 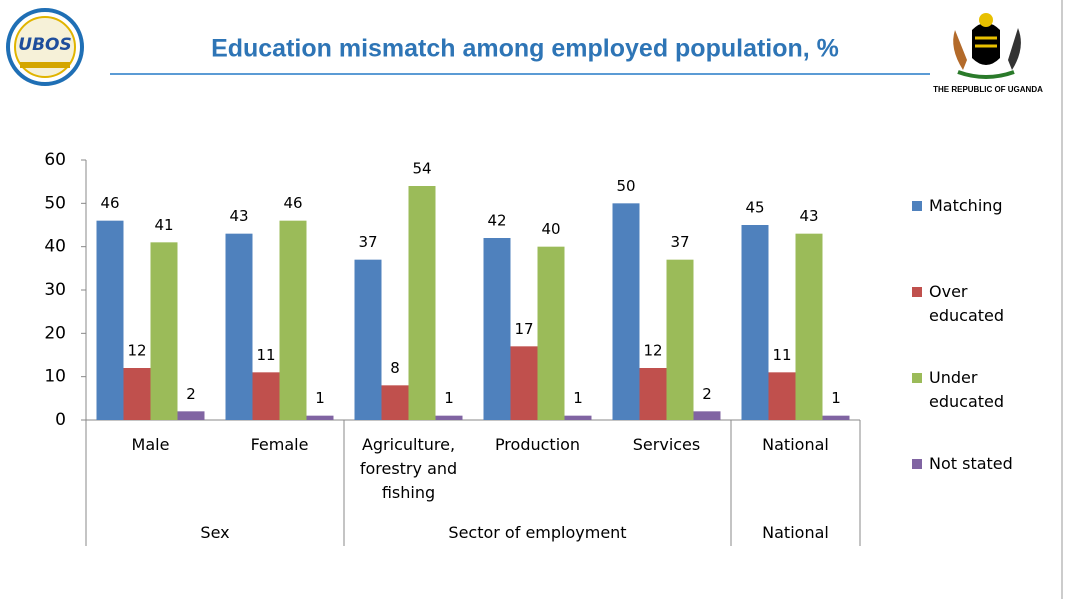 What do you see at coordinates (795, 532) in the screenshot?
I see `group-label: National` at bounding box center [795, 532].